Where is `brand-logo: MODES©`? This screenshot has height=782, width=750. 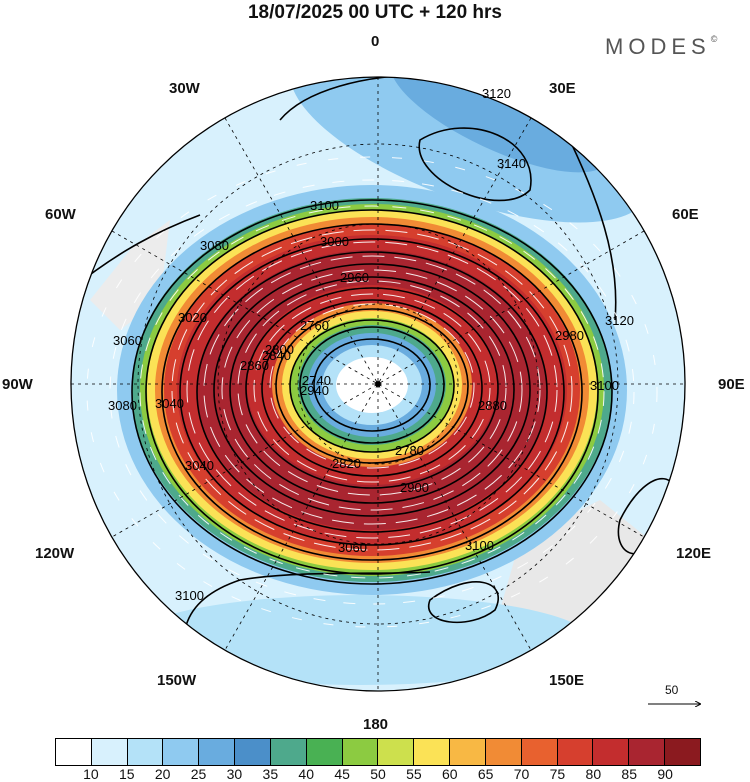 brand-logo: MODES© is located at coordinates (661, 47).